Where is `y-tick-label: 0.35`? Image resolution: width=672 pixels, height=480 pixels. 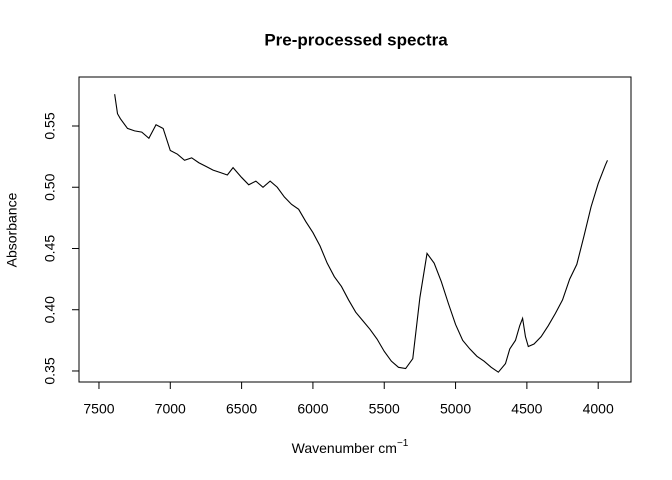 y-tick-label: 0.35 is located at coordinates (50, 370).